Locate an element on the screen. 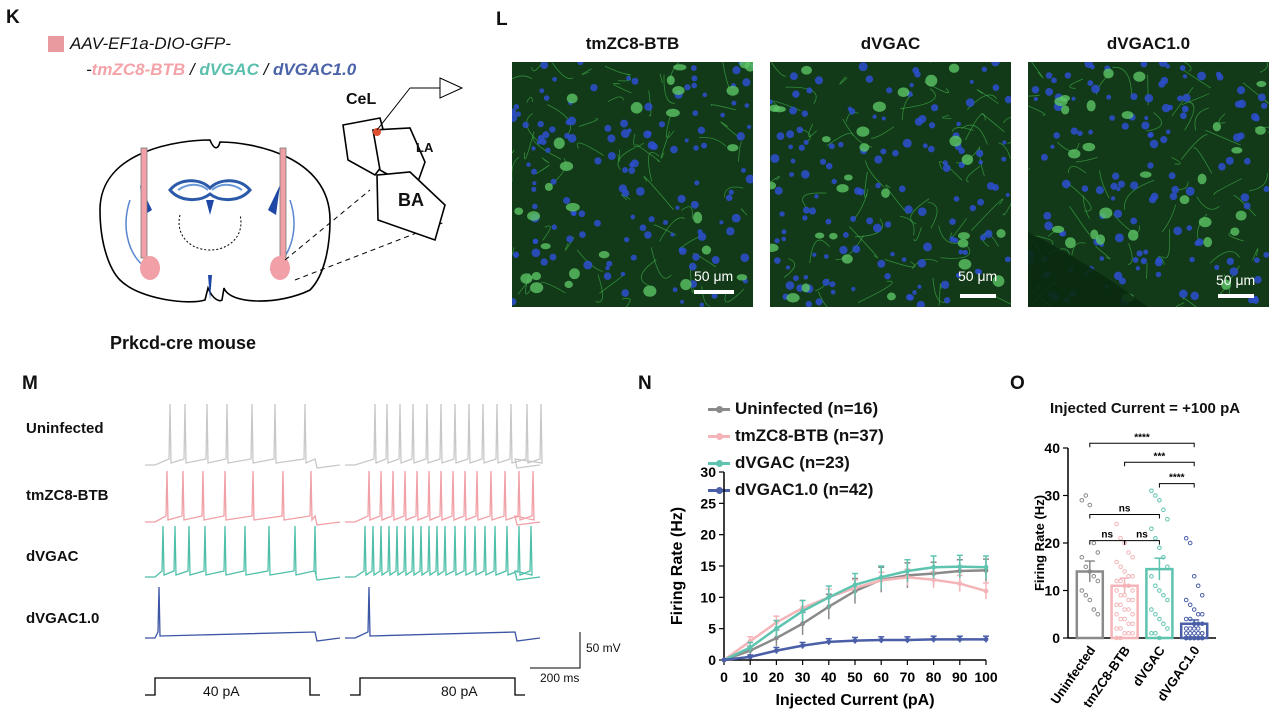 Image resolution: width=1280 pixels, height=727 pixels. x-tick-label: 80 is located at coordinates (934, 677).